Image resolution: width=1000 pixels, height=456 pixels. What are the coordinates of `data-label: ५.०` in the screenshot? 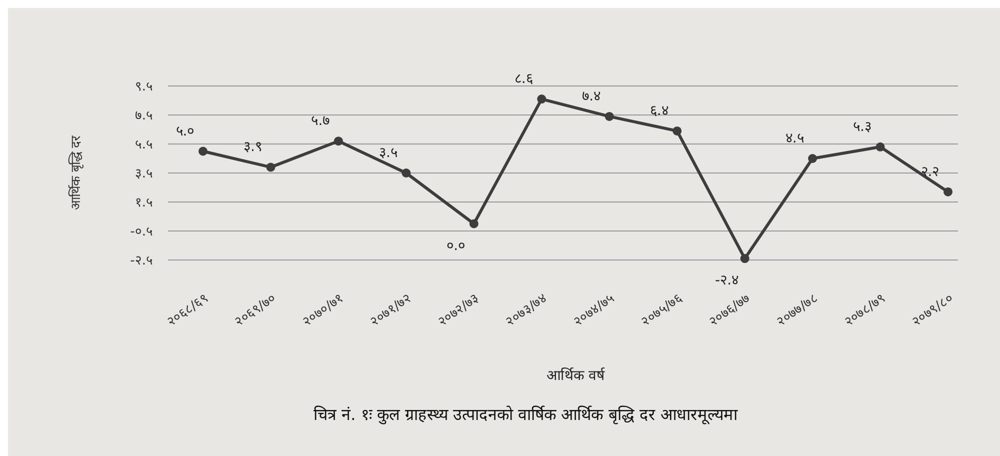 It's located at (185, 131).